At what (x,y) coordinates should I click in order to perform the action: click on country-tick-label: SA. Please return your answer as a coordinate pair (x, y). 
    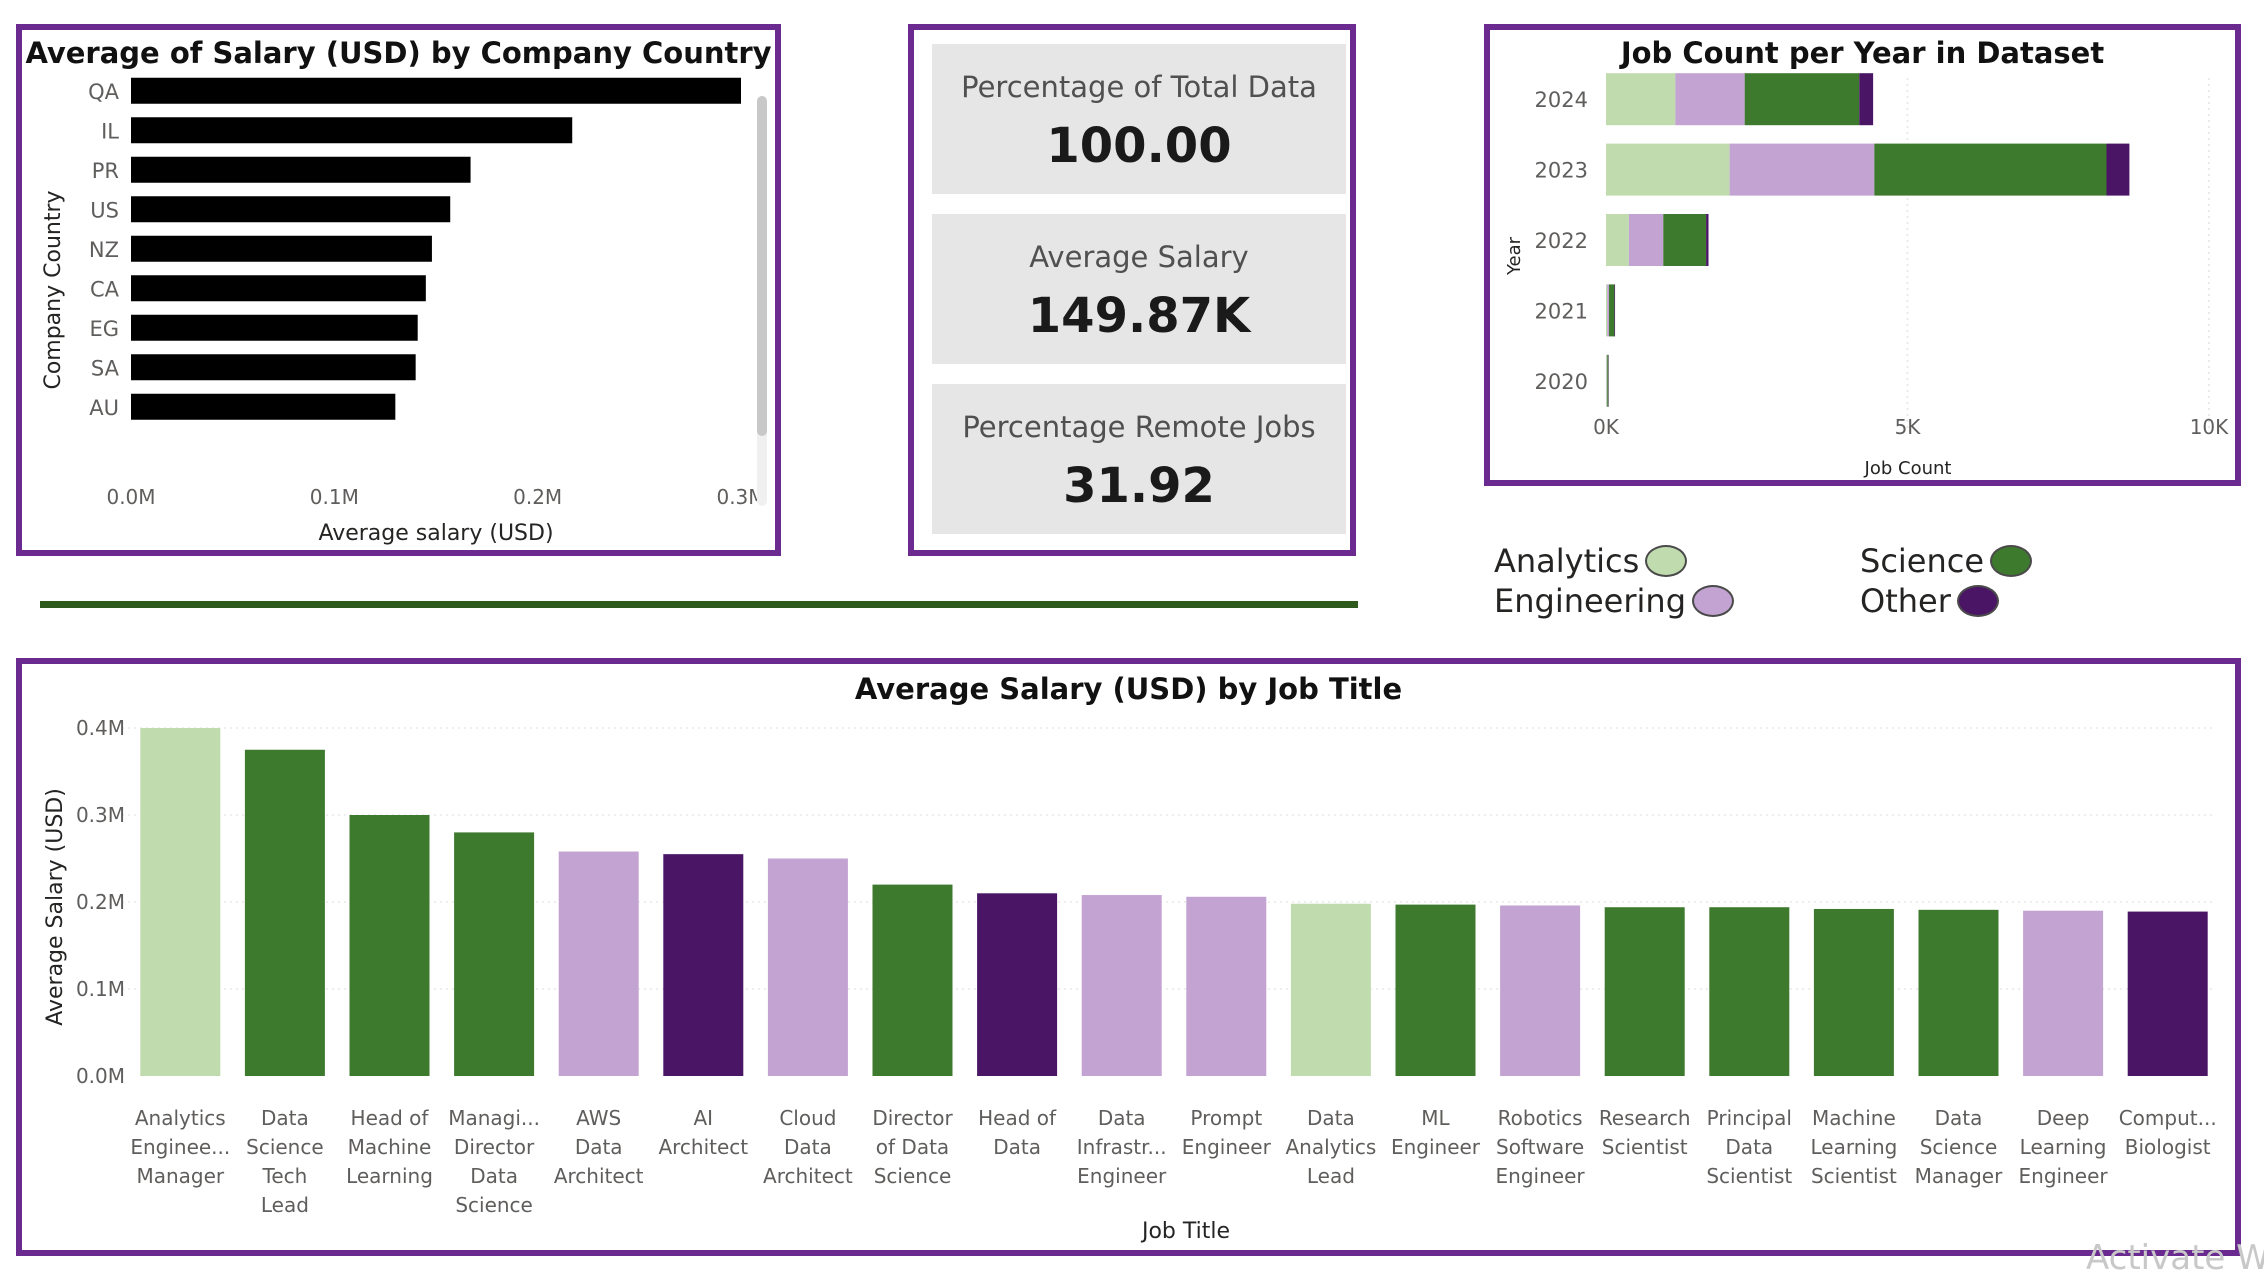
    Looking at the image, I should click on (105, 368).